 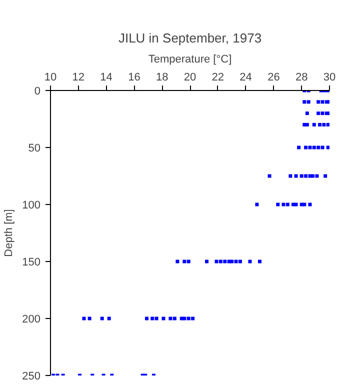 What do you see at coordinates (190, 78) in the screenshot?
I see `x-tick-label: 20` at bounding box center [190, 78].